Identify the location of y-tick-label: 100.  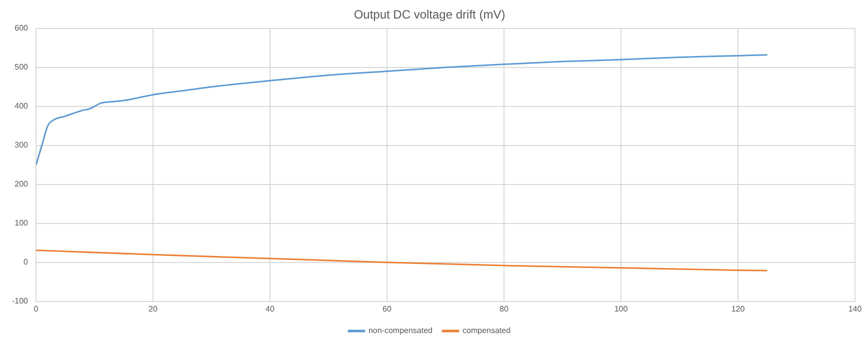
(21, 223).